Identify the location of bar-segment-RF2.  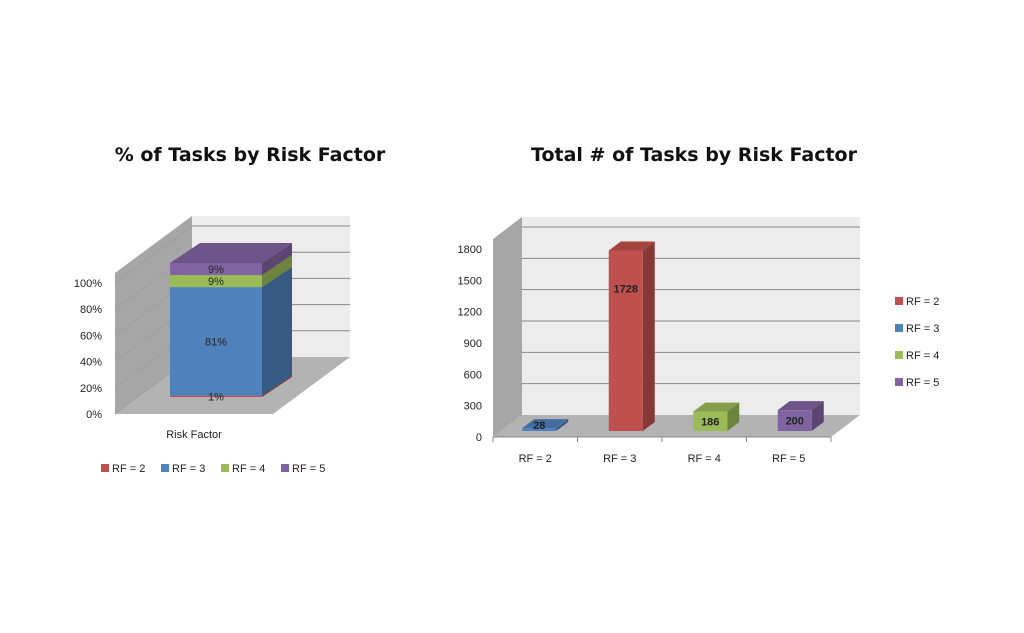
(216, 396).